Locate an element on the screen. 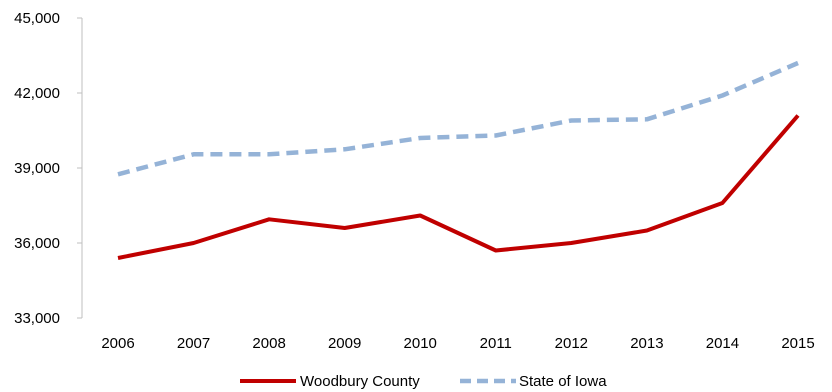  y-tick-label: 39,000 is located at coordinates (37, 168).